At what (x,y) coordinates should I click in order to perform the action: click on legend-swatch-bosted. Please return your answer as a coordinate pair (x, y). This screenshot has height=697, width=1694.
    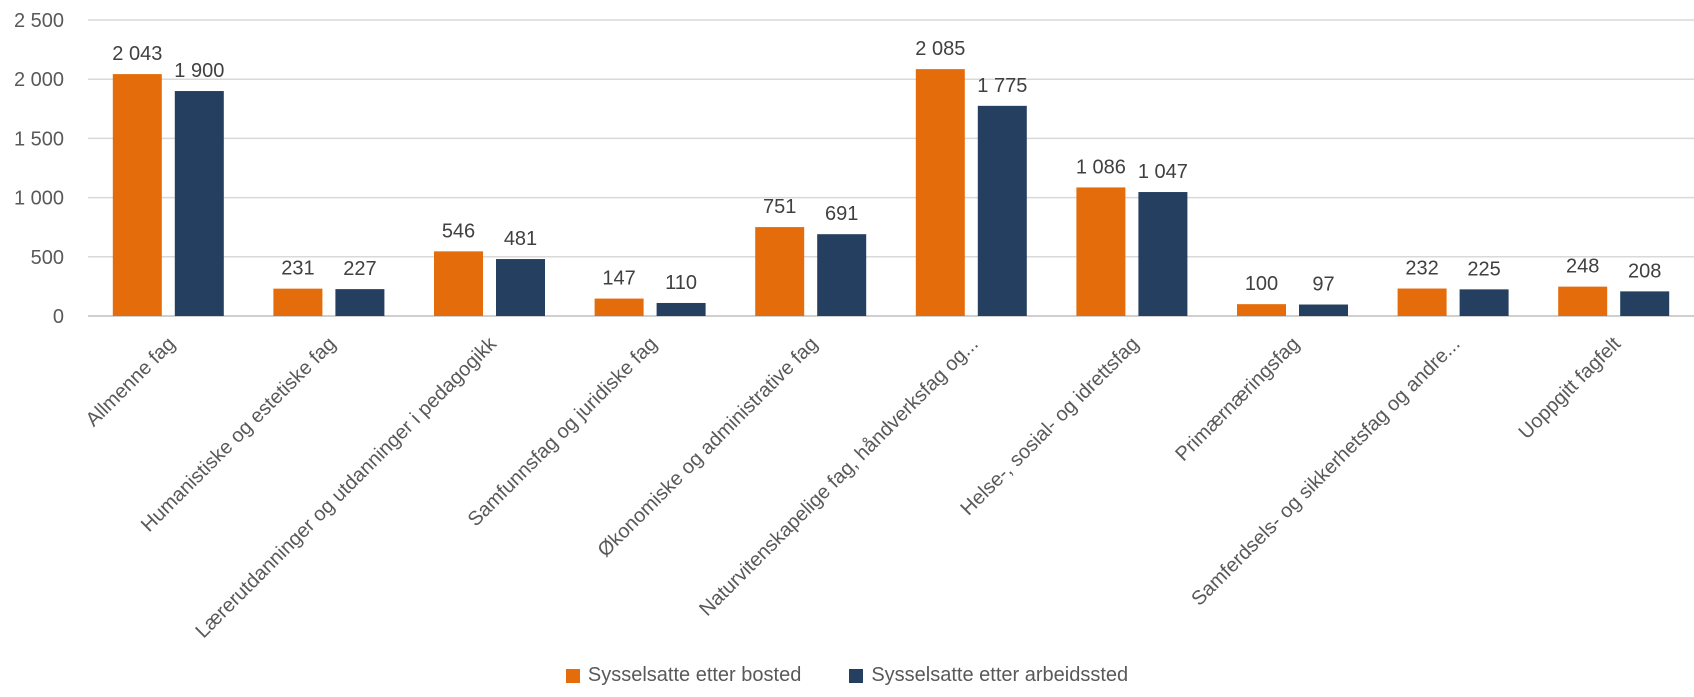
    Looking at the image, I should click on (572, 675).